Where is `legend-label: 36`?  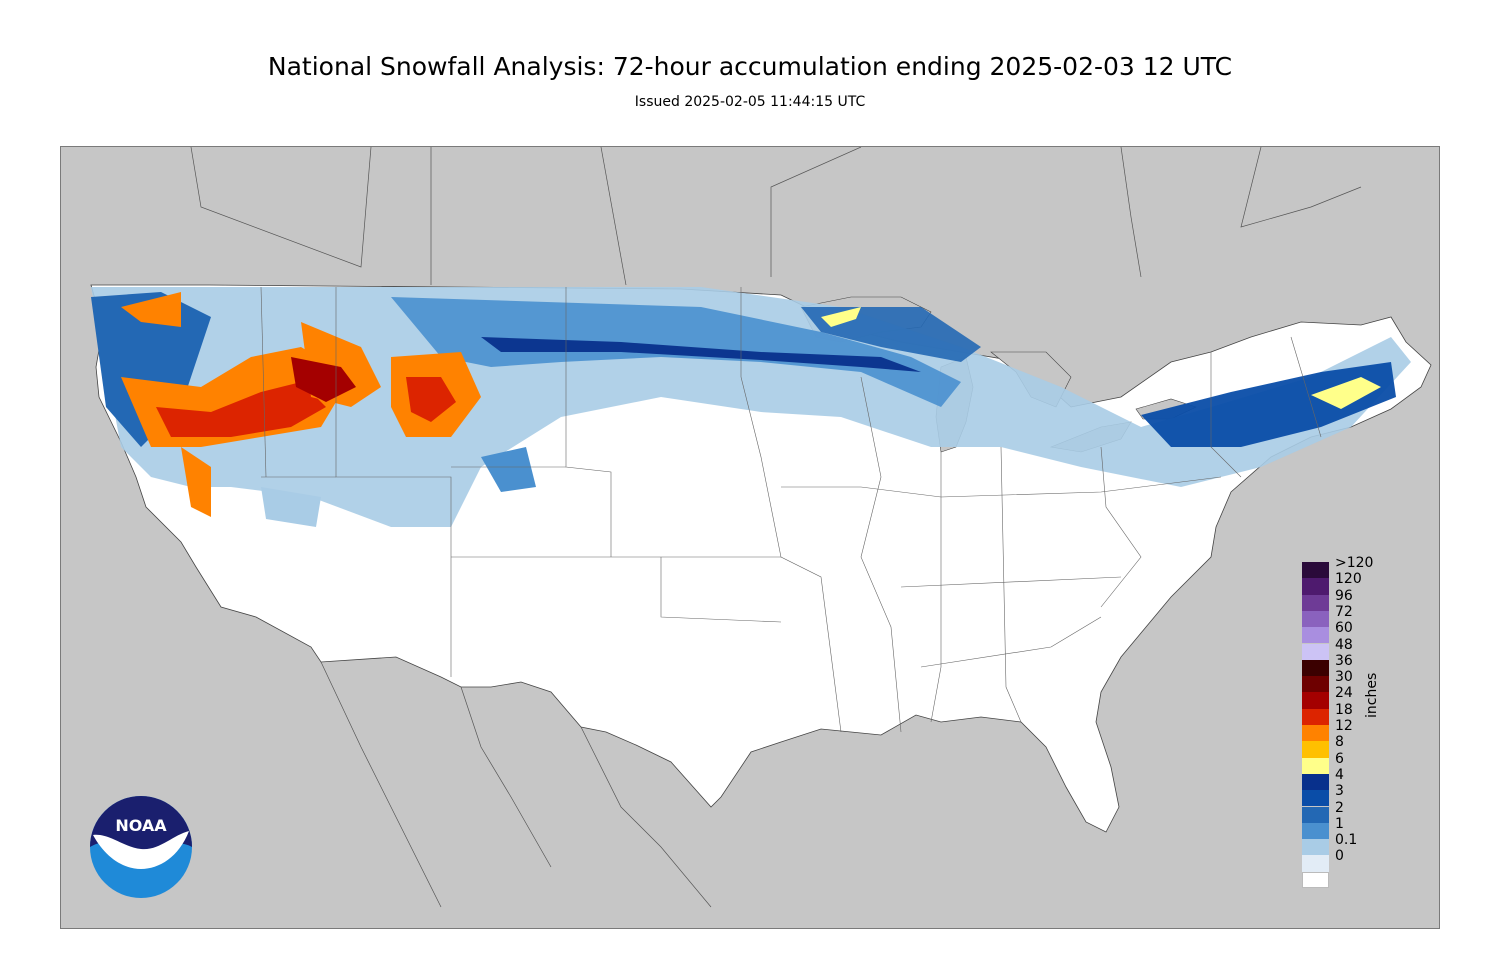
legend-label: 36 is located at coordinates (1344, 660).